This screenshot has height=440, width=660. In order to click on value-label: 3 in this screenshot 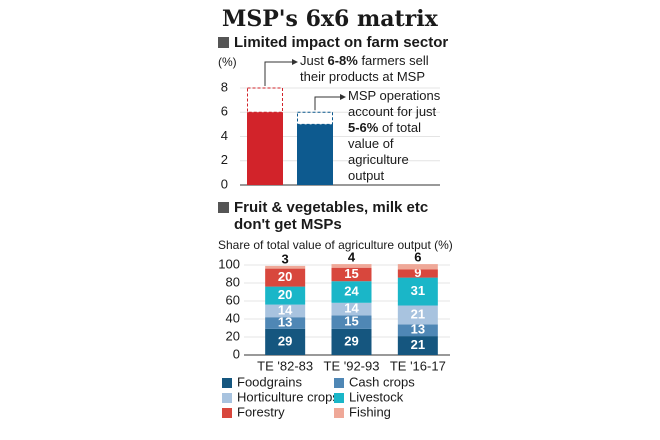, I will do `click(285, 258)`.